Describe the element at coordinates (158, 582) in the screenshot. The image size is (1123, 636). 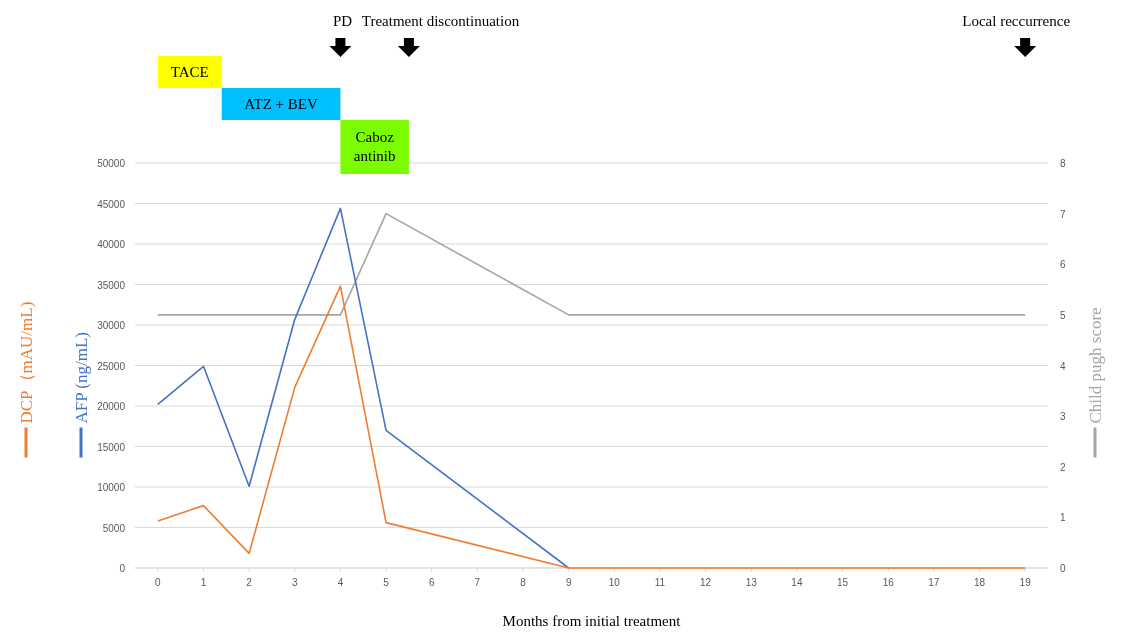
I see `x-tick-label: 0` at that location.